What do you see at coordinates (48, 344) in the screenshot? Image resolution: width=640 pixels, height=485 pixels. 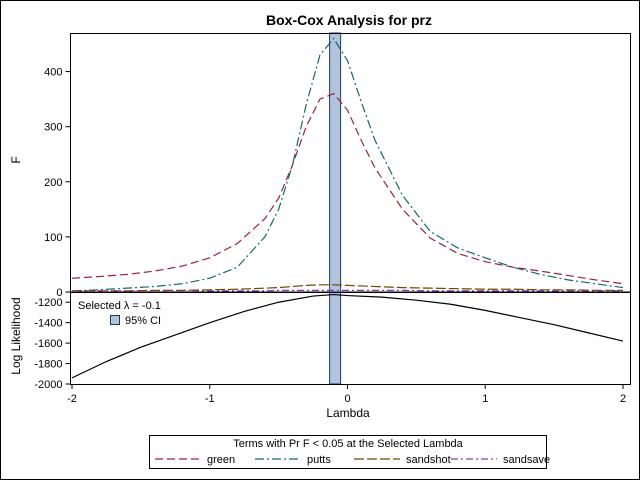 I see `y-tick-label: -1600` at bounding box center [48, 344].